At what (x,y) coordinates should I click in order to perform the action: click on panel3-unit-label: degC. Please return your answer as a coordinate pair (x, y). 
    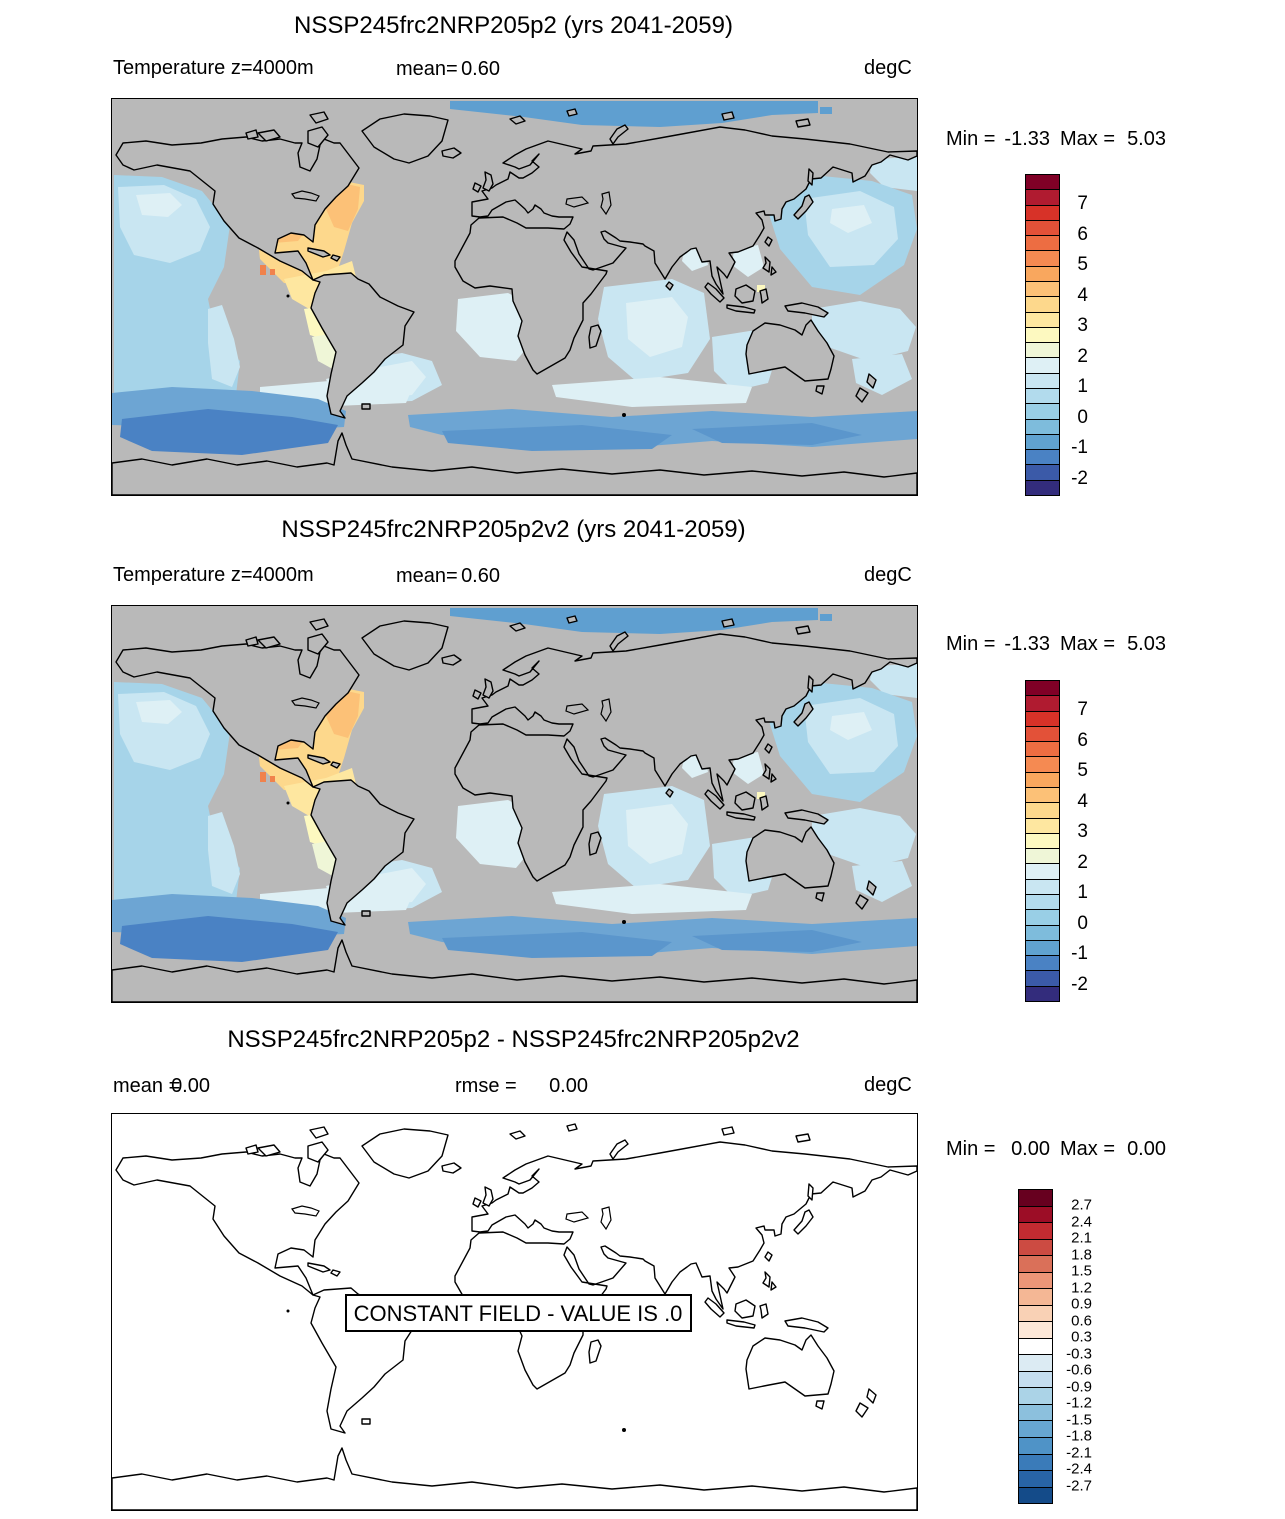
    Looking at the image, I should click on (888, 1085).